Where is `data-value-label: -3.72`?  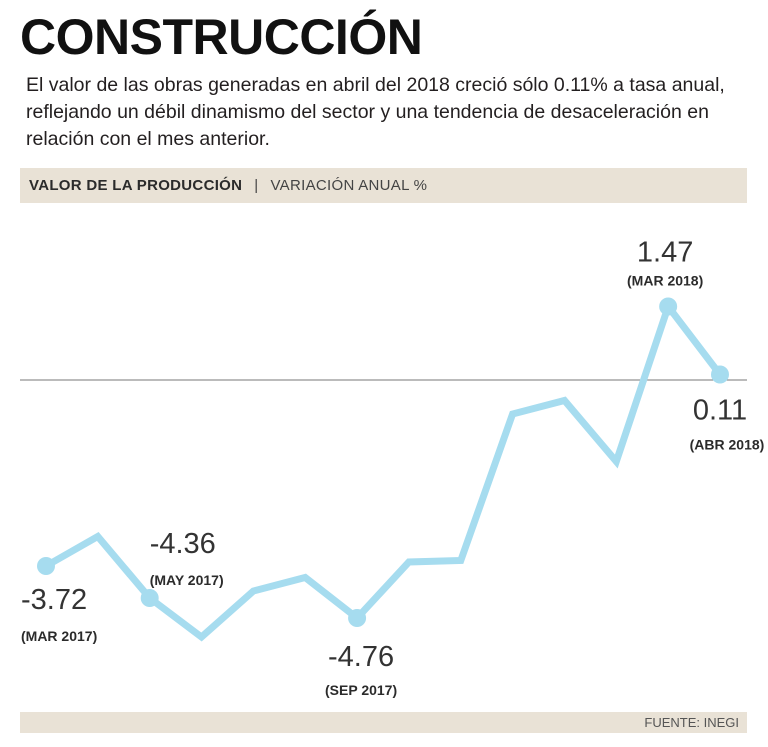 data-value-label: -3.72 is located at coordinates (54, 600).